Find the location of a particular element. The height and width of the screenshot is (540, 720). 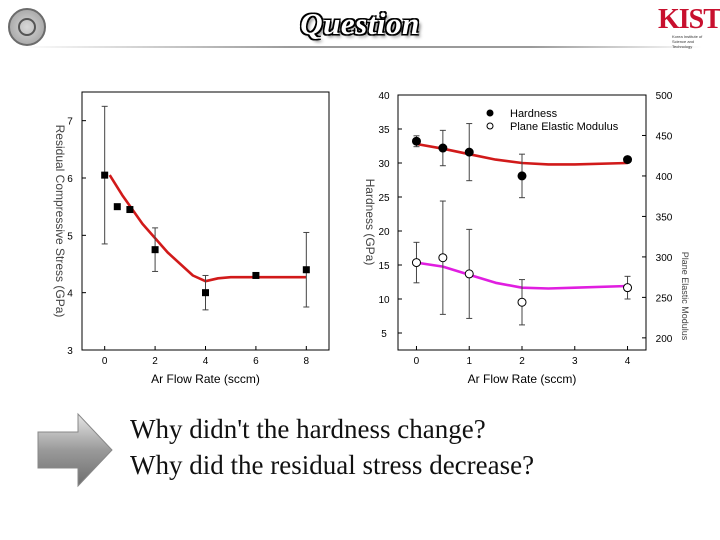

chart1-ytick-label: 4 is located at coordinates (70, 294).